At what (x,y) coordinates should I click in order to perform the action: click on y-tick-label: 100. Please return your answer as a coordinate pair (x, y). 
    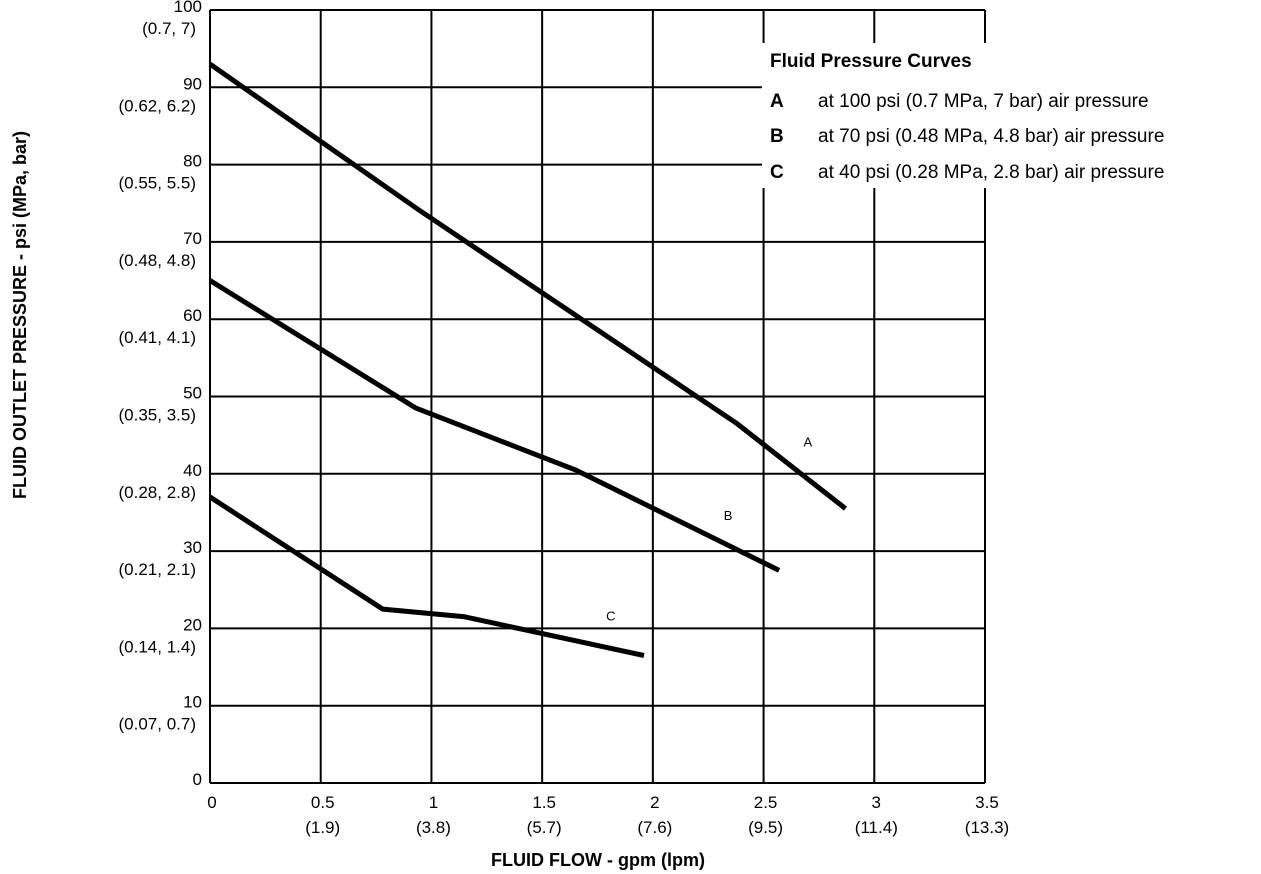
    Looking at the image, I should click on (188, 8).